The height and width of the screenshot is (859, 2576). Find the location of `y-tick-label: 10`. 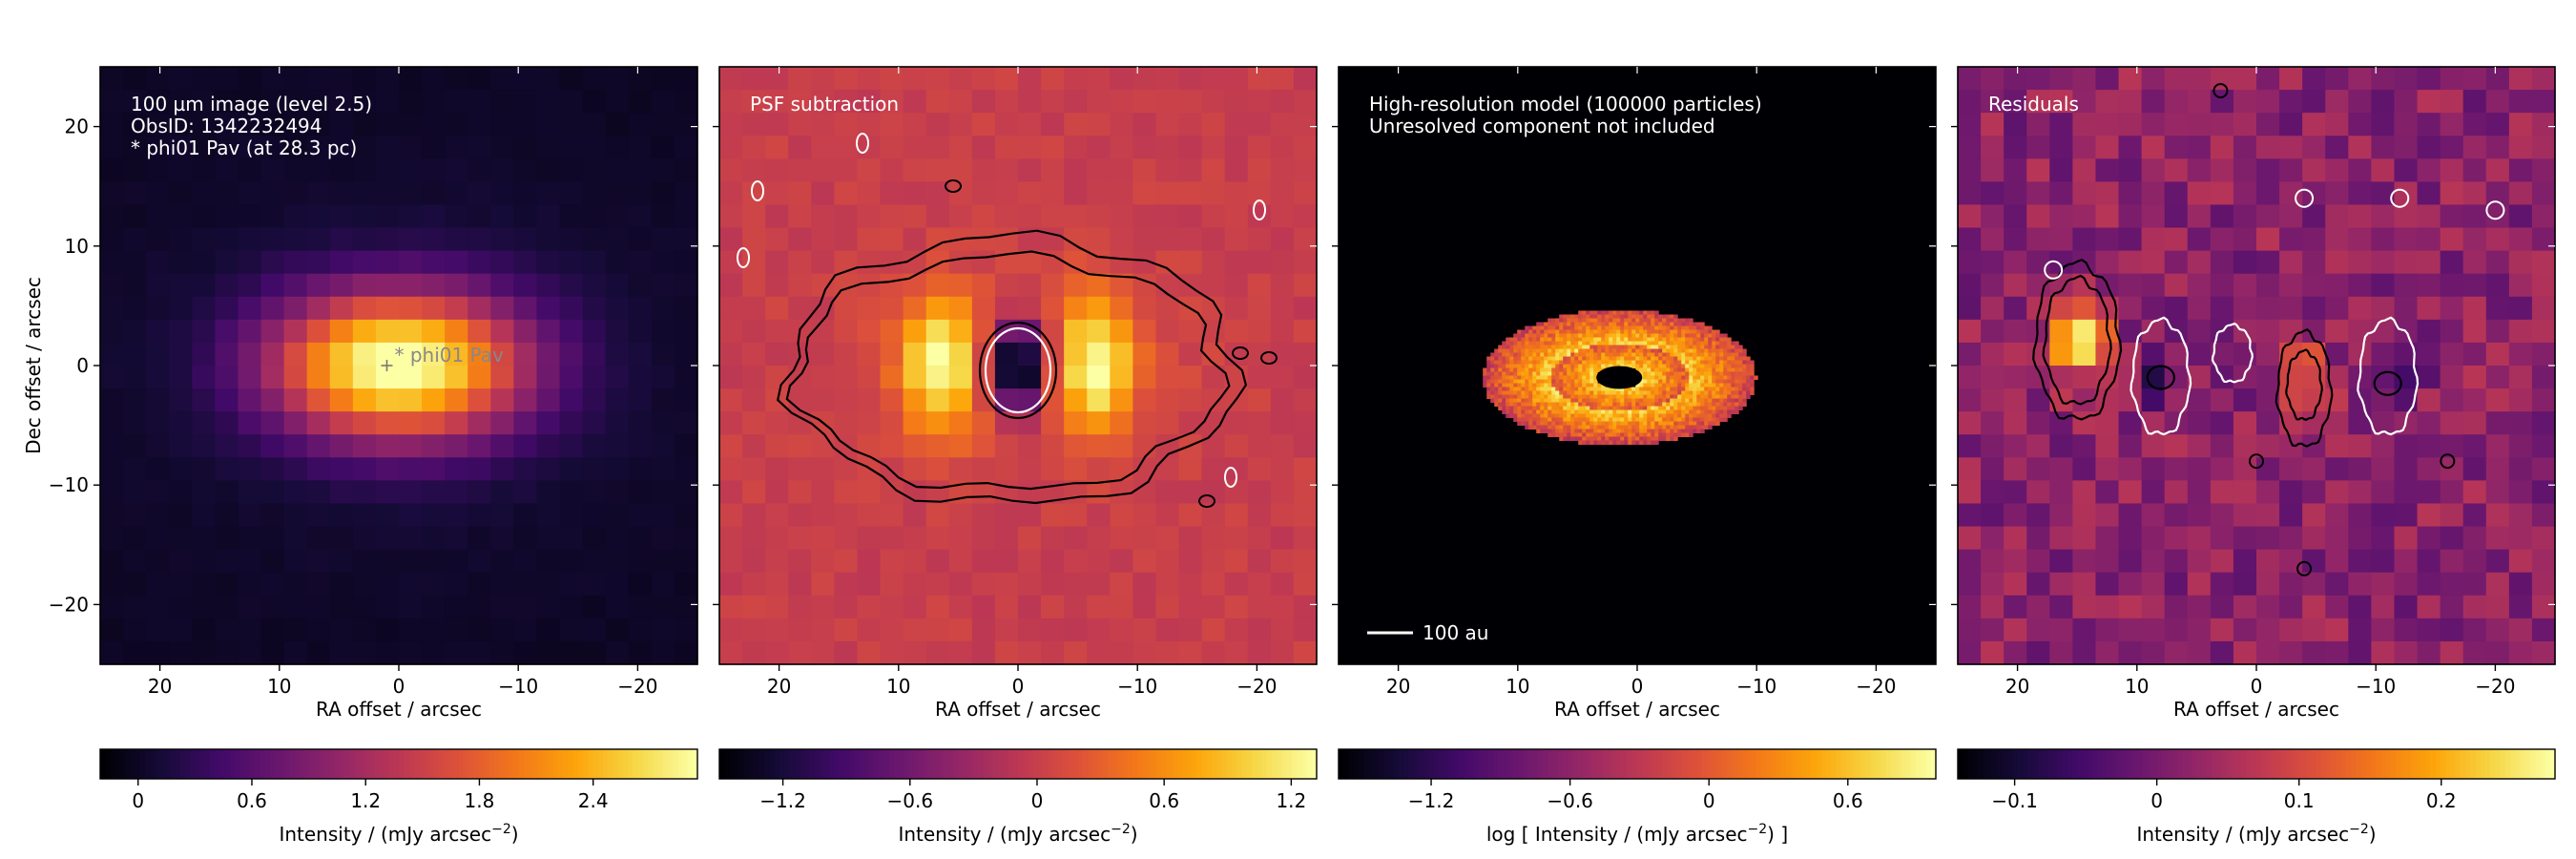

y-tick-label: 10 is located at coordinates (77, 246).